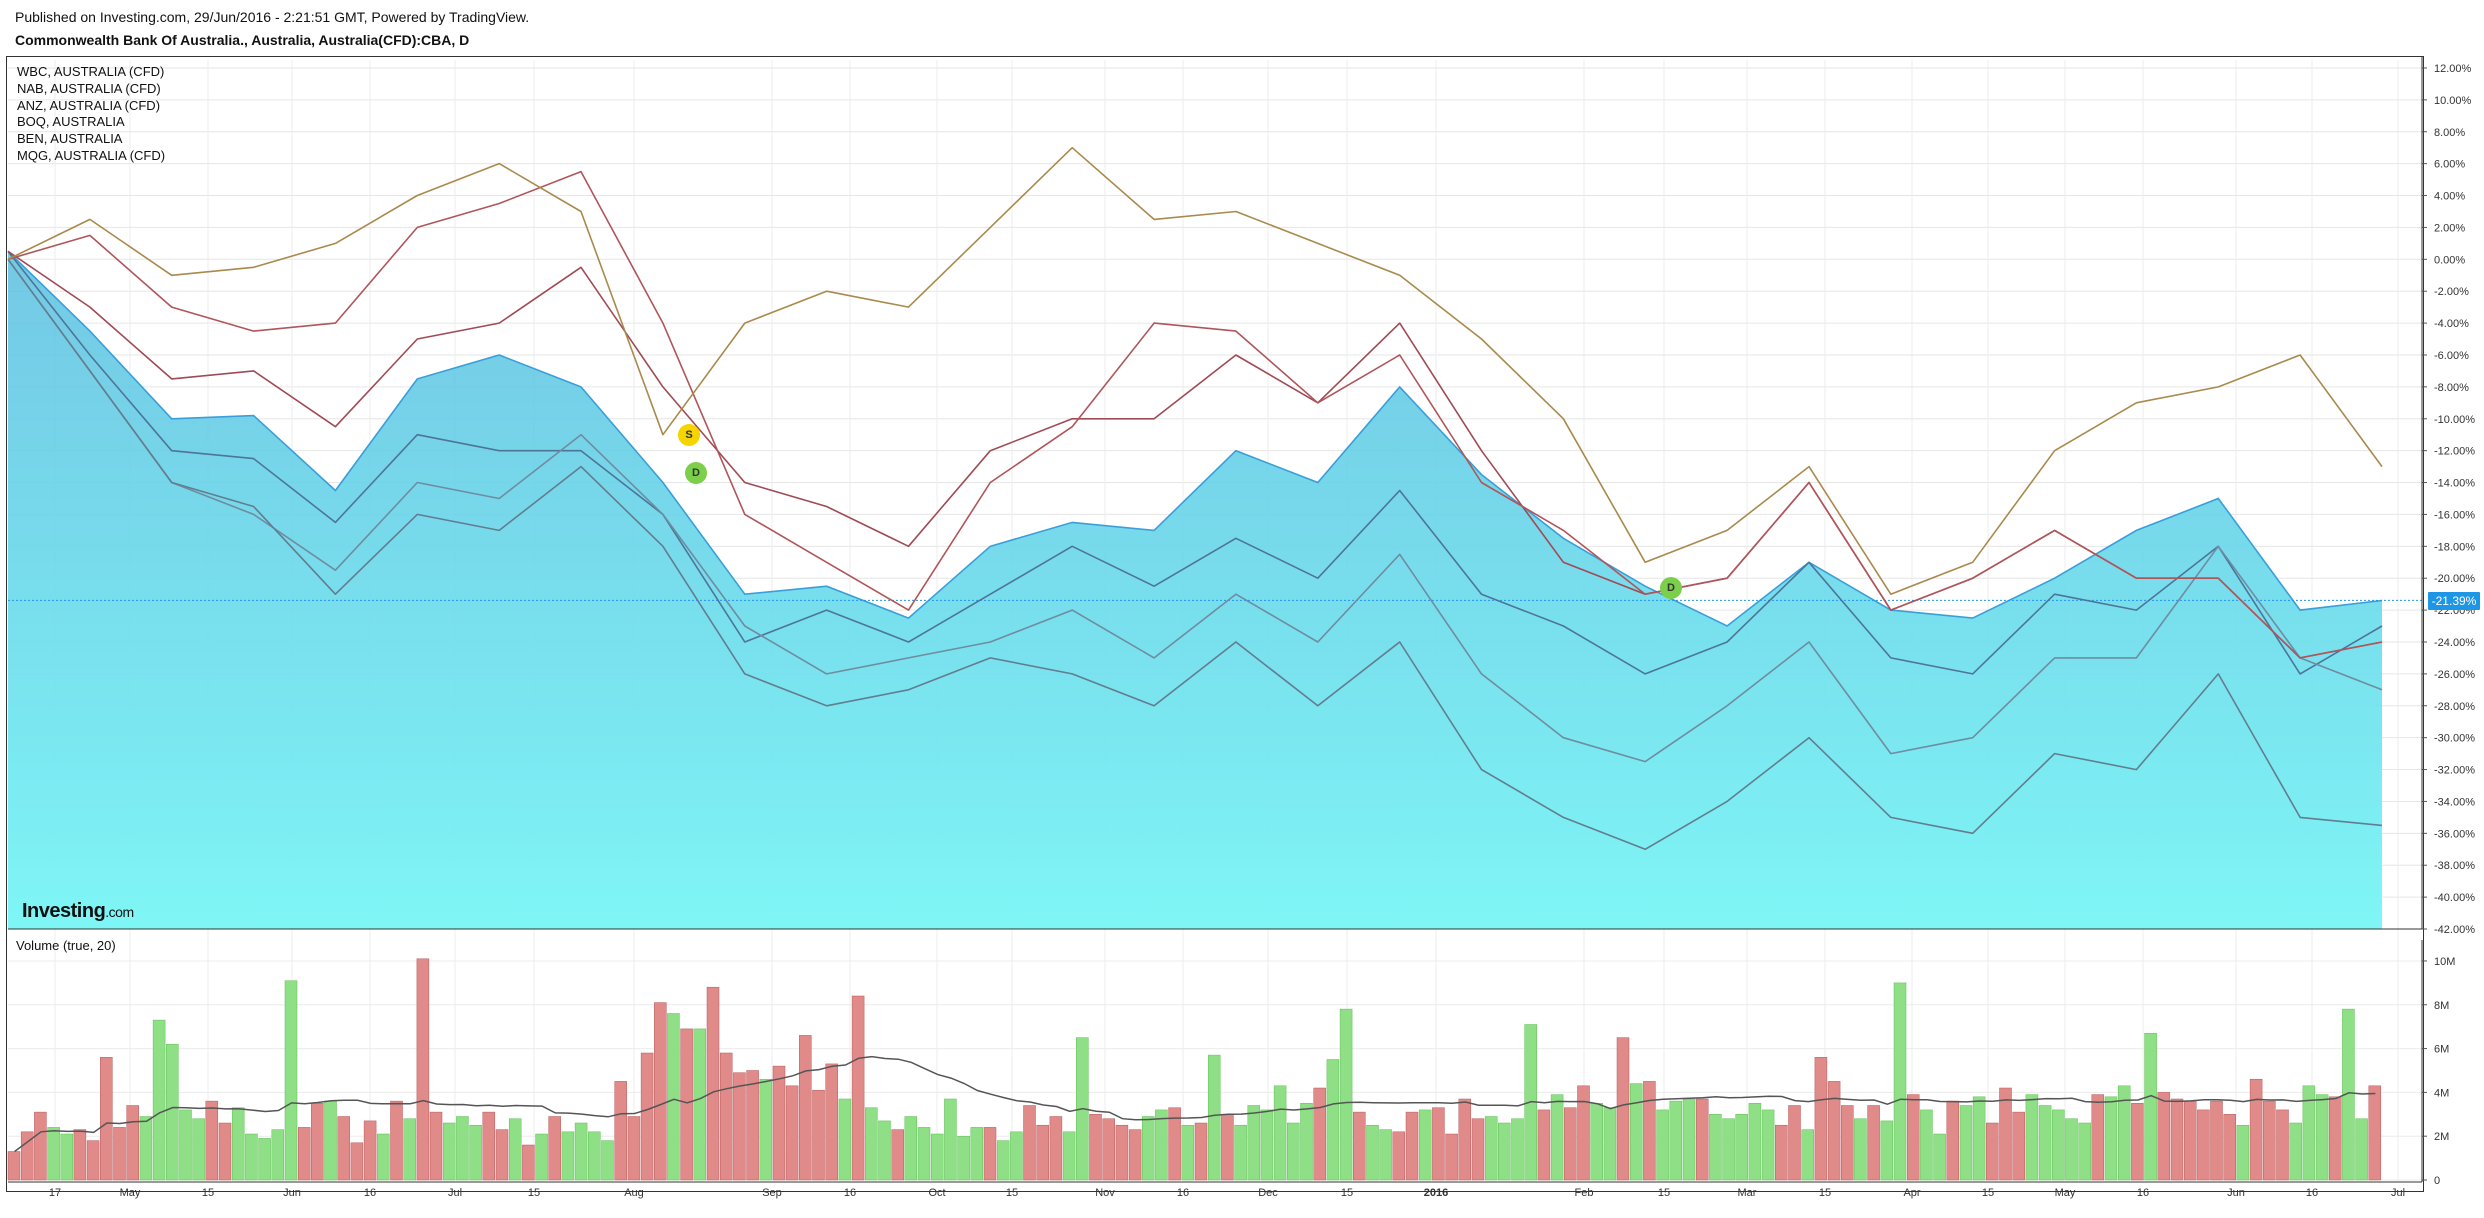 The image size is (2484, 1218). I want to click on x-tick-label: Jul, so click(455, 1193).